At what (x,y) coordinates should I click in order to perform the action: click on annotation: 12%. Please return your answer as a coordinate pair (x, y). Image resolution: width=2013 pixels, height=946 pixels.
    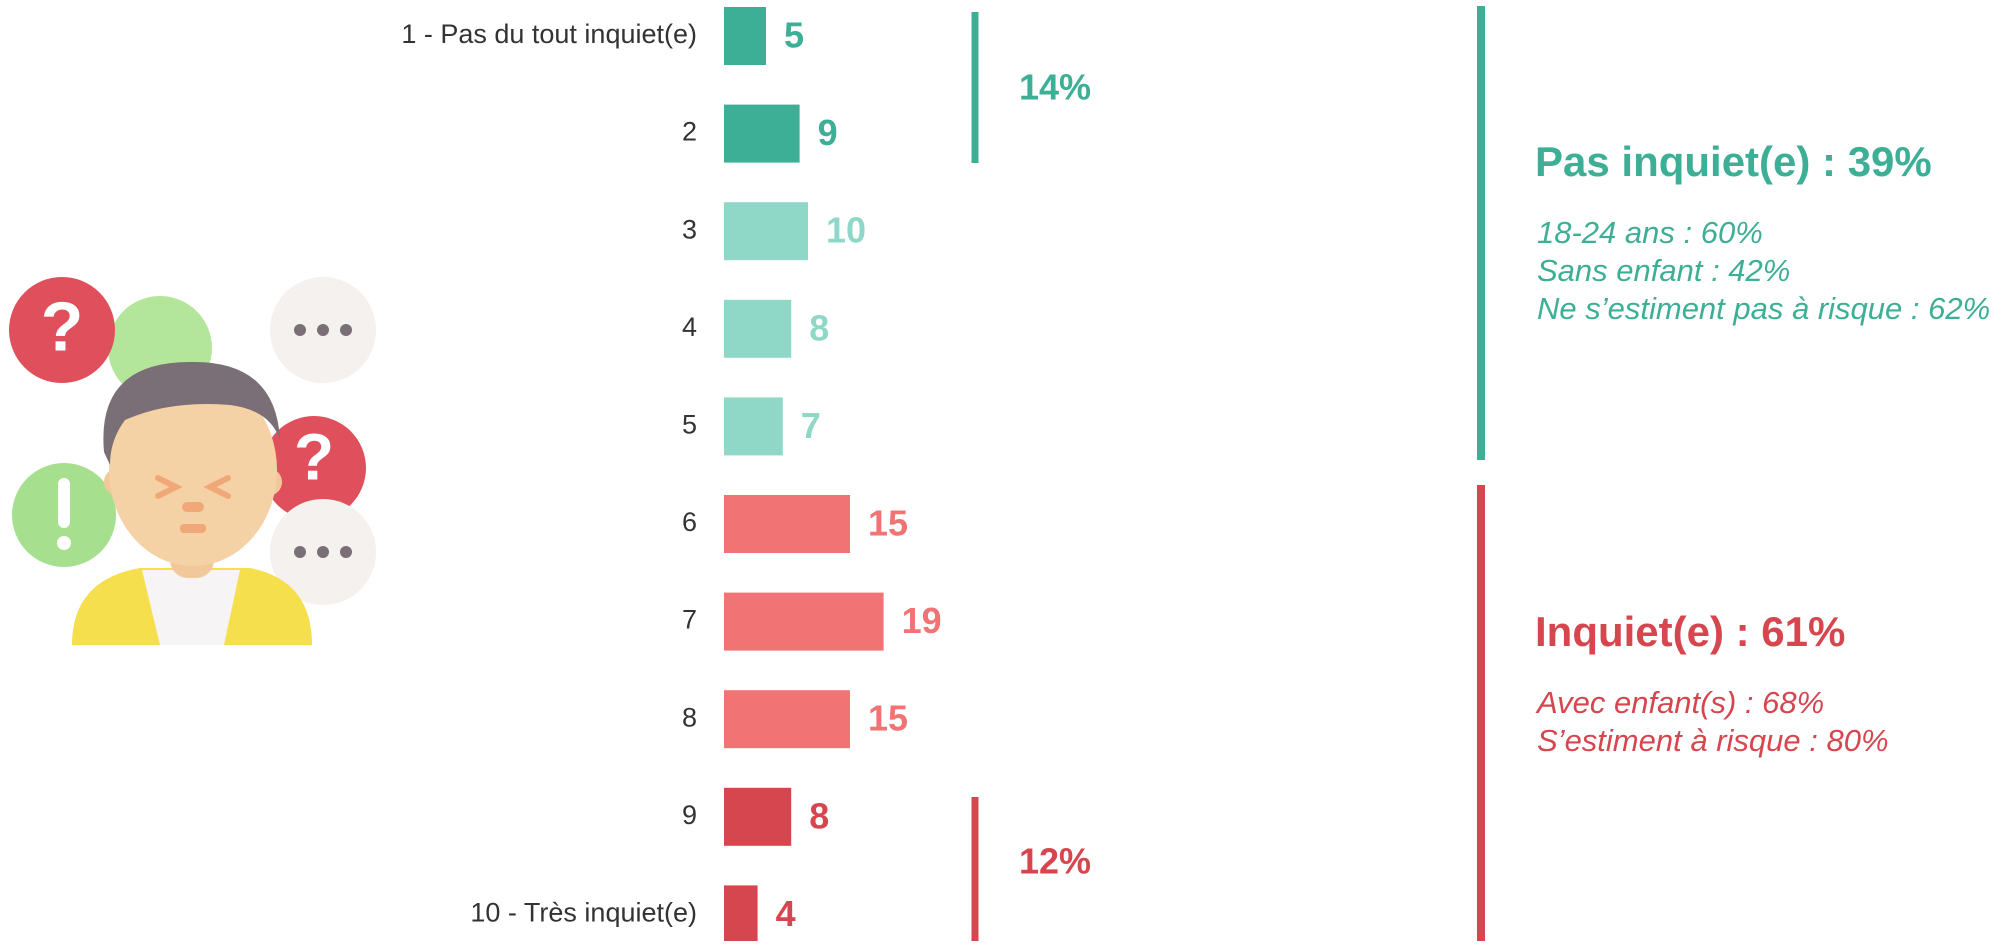
    Looking at the image, I should click on (1055, 861).